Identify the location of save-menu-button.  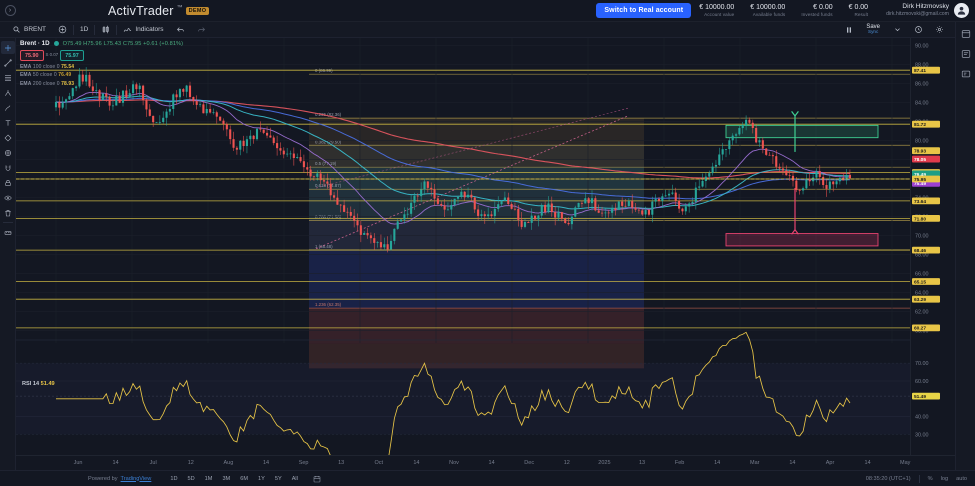
(897, 30).